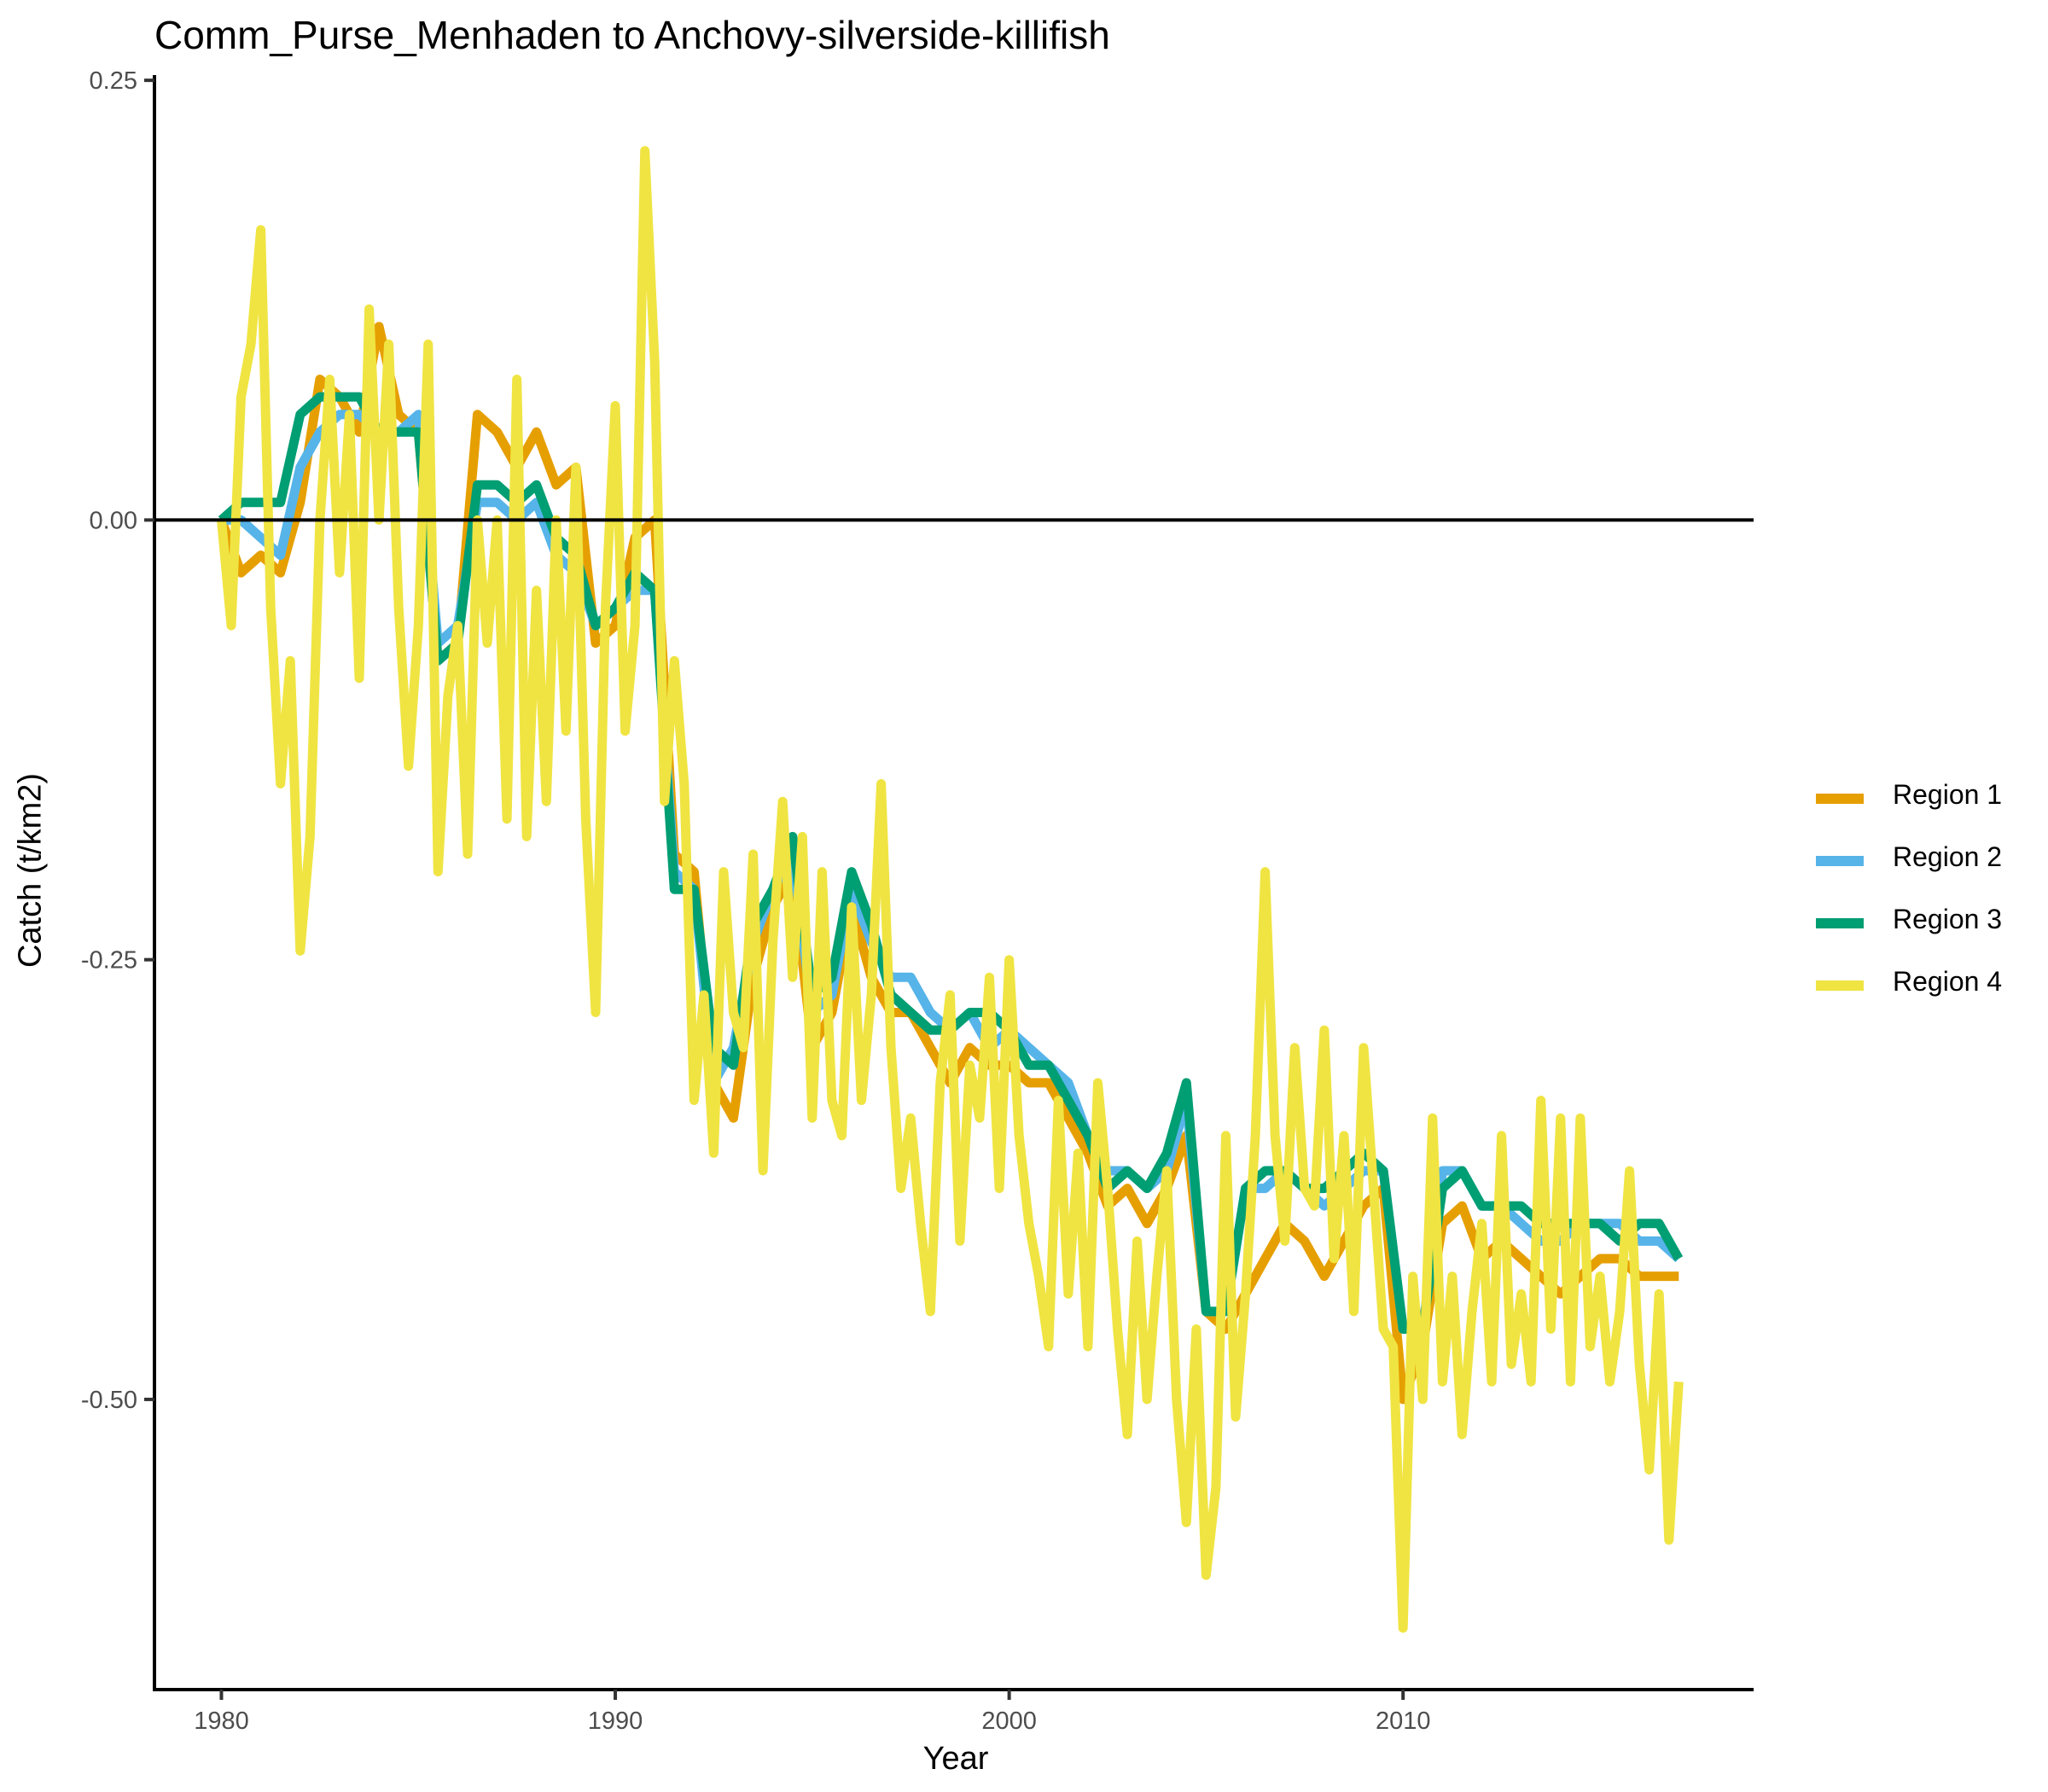 Image resolution: width=2048 pixels, height=1792 pixels. What do you see at coordinates (109, 1400) in the screenshot?
I see `y-tick-label: -0.50` at bounding box center [109, 1400].